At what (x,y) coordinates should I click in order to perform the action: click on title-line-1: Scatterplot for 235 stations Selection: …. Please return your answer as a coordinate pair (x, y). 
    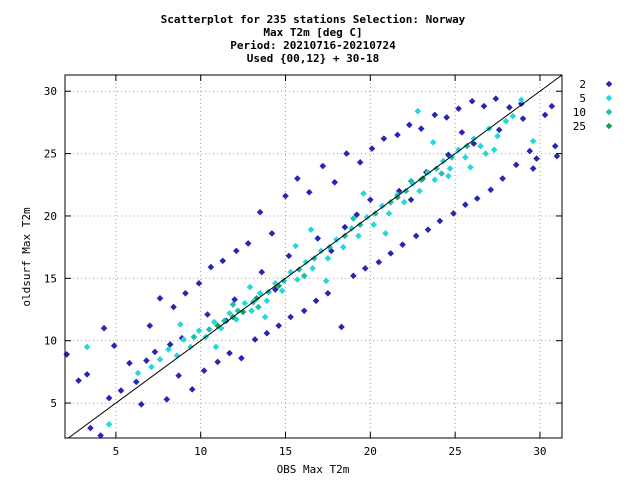
    Looking at the image, I should click on (313, 19).